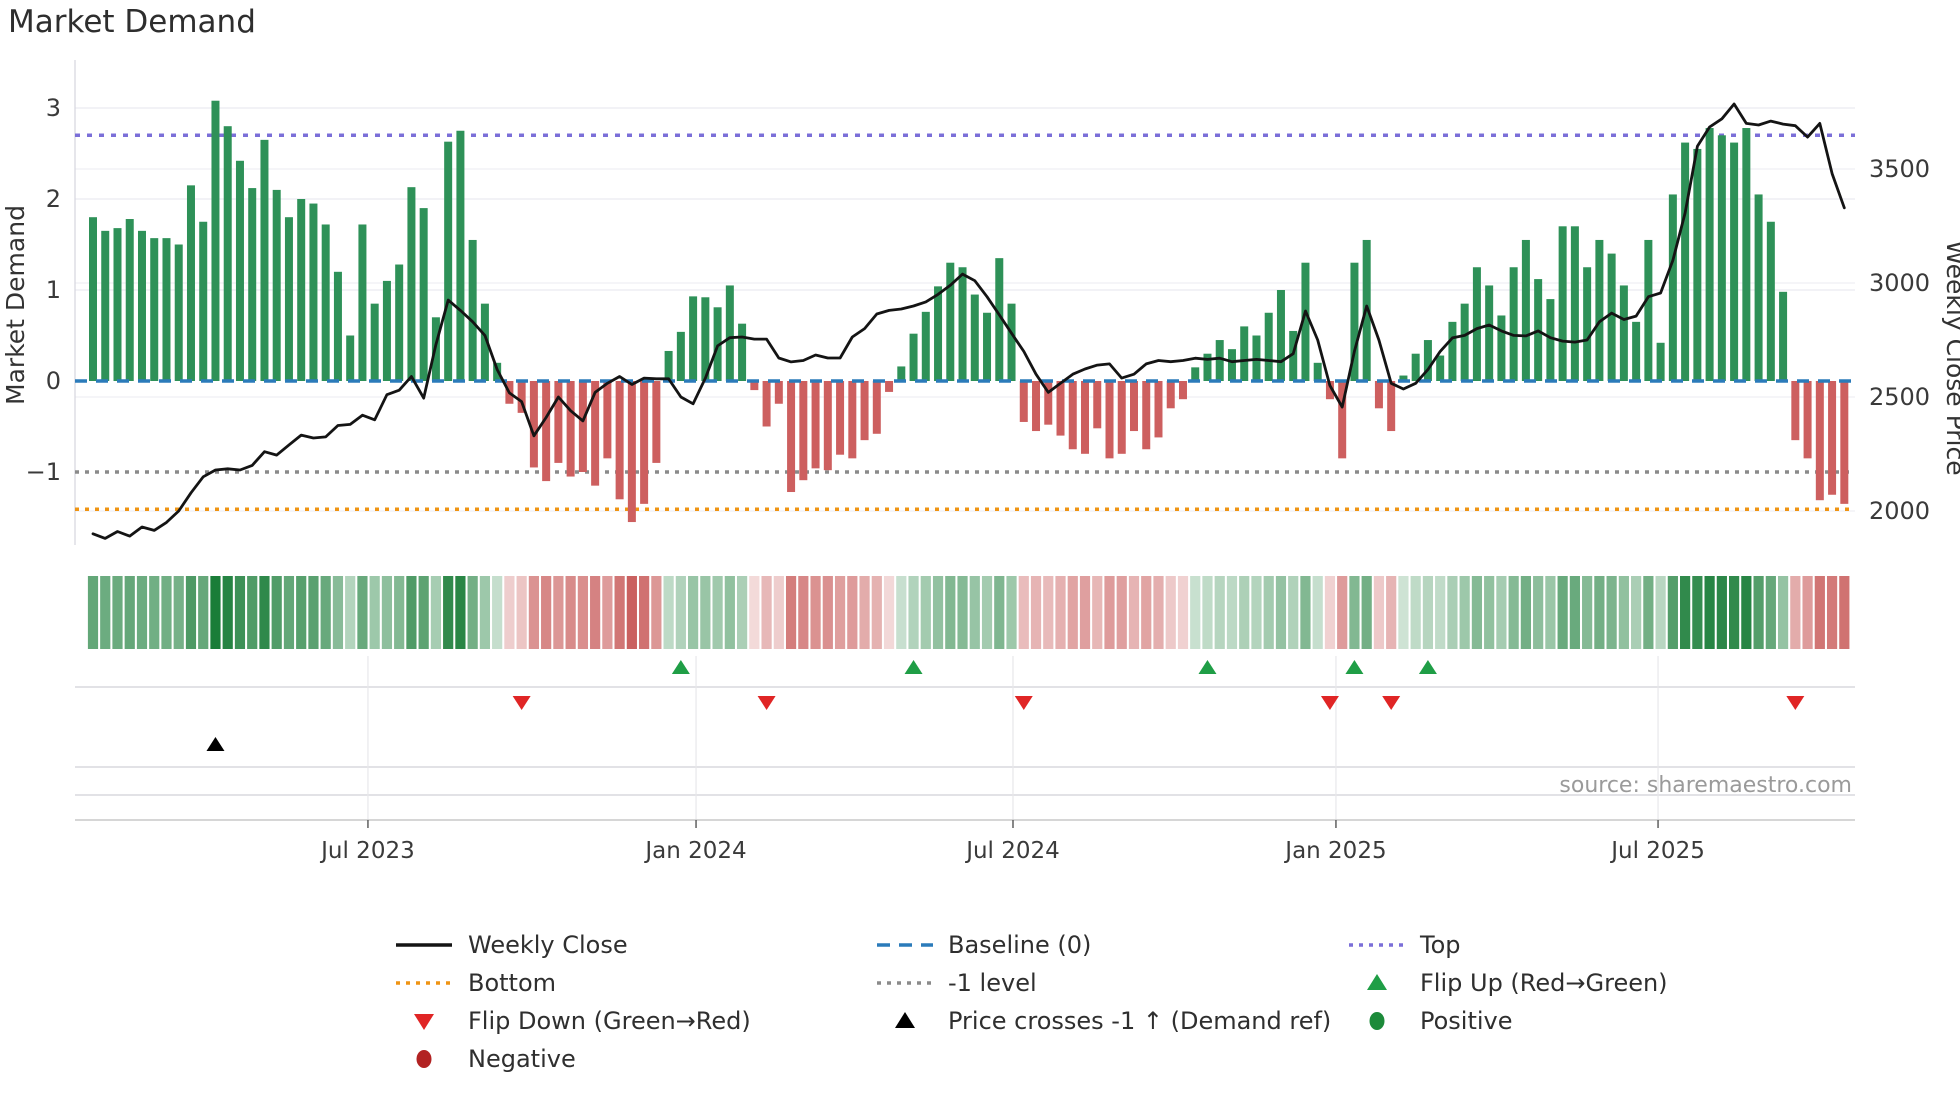 This screenshot has width=1960, height=1102. I want to click on x-tick-label: Jul 2024, so click(1012, 851).